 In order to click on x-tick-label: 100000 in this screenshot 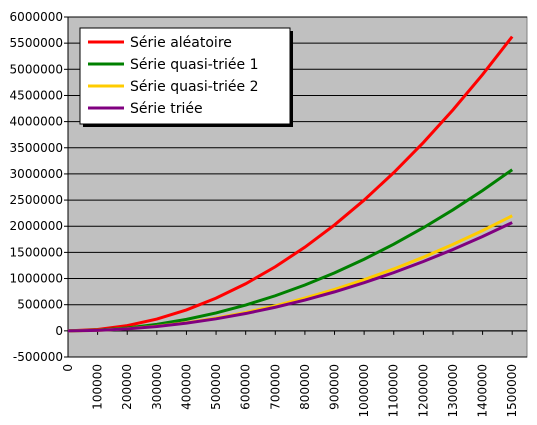, I will do `click(98, 387)`.